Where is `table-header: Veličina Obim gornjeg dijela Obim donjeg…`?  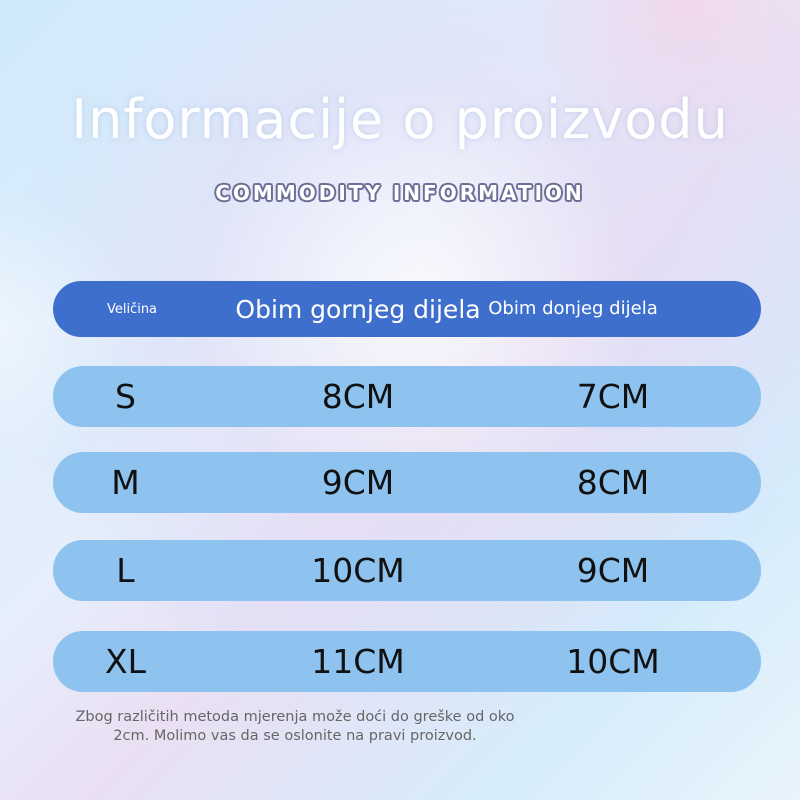
table-header: Veličina Obim gornjeg dijela Obim donjeg… is located at coordinates (407, 309).